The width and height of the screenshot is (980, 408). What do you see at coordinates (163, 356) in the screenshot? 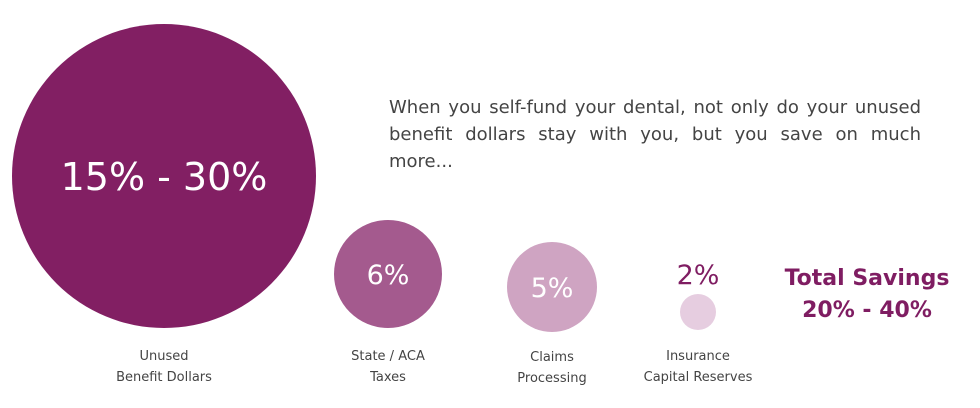
I see `bubble-category-label-1-line-1: Unused` at bounding box center [163, 356].